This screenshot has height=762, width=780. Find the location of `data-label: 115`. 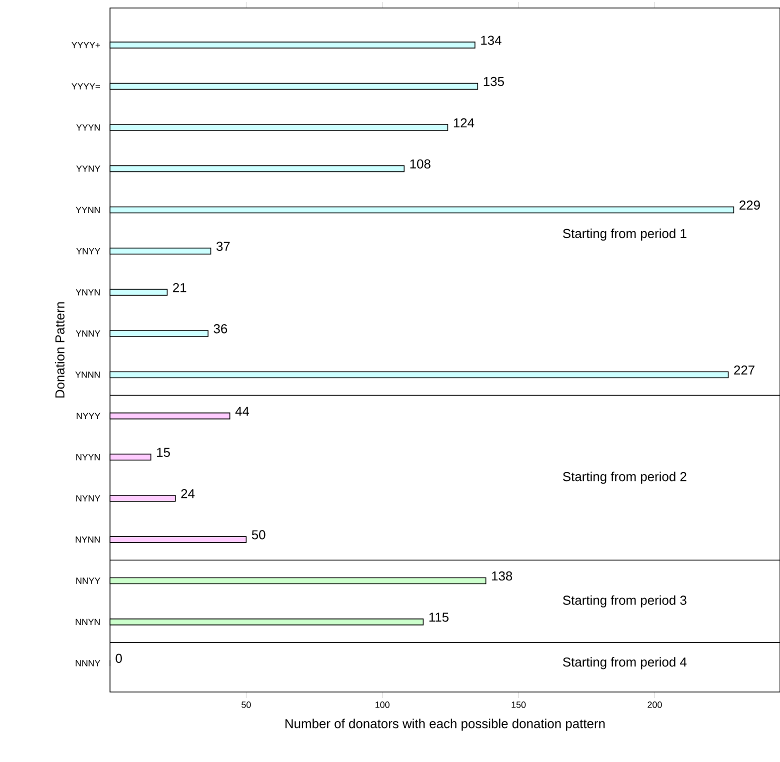

data-label: 115 is located at coordinates (439, 617).